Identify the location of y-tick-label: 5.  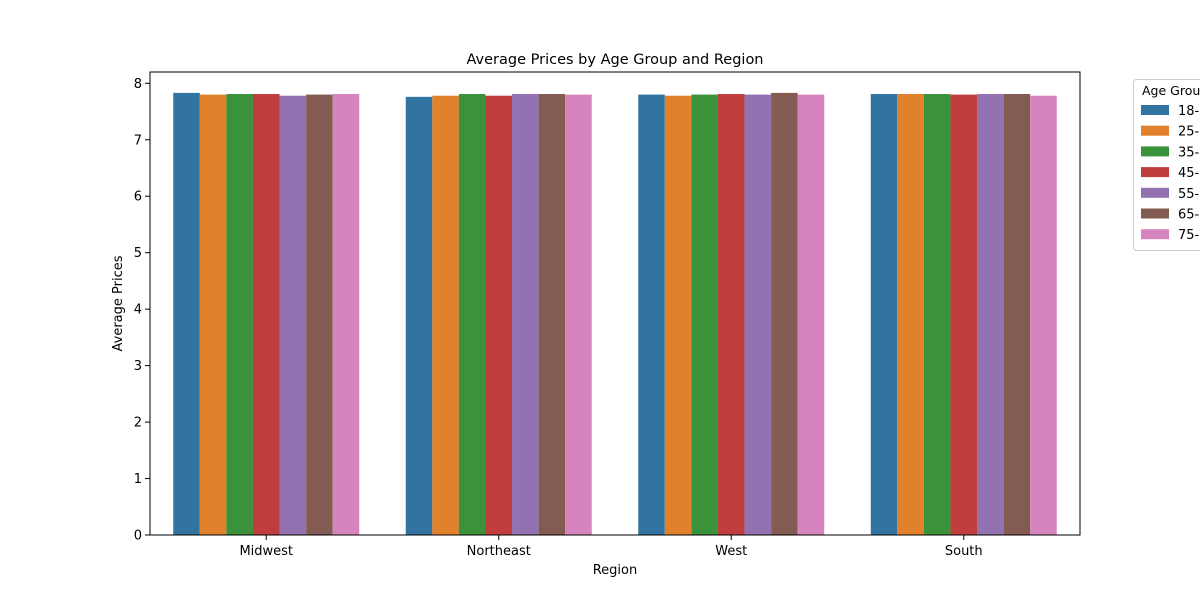
(138, 253).